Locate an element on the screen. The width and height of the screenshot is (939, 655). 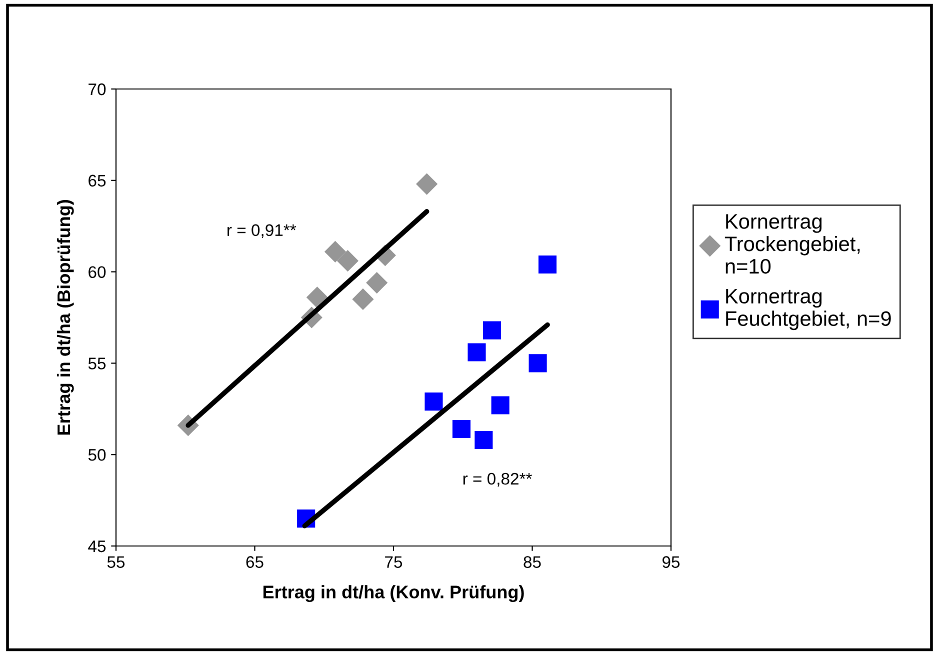
x-tick-label: 65 is located at coordinates (255, 562).